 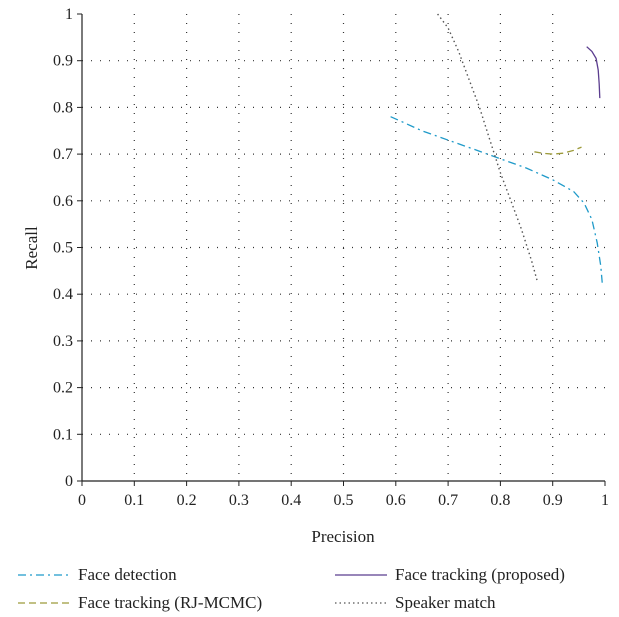 I want to click on legend-item-1: Face detection, so click(x=97, y=574).